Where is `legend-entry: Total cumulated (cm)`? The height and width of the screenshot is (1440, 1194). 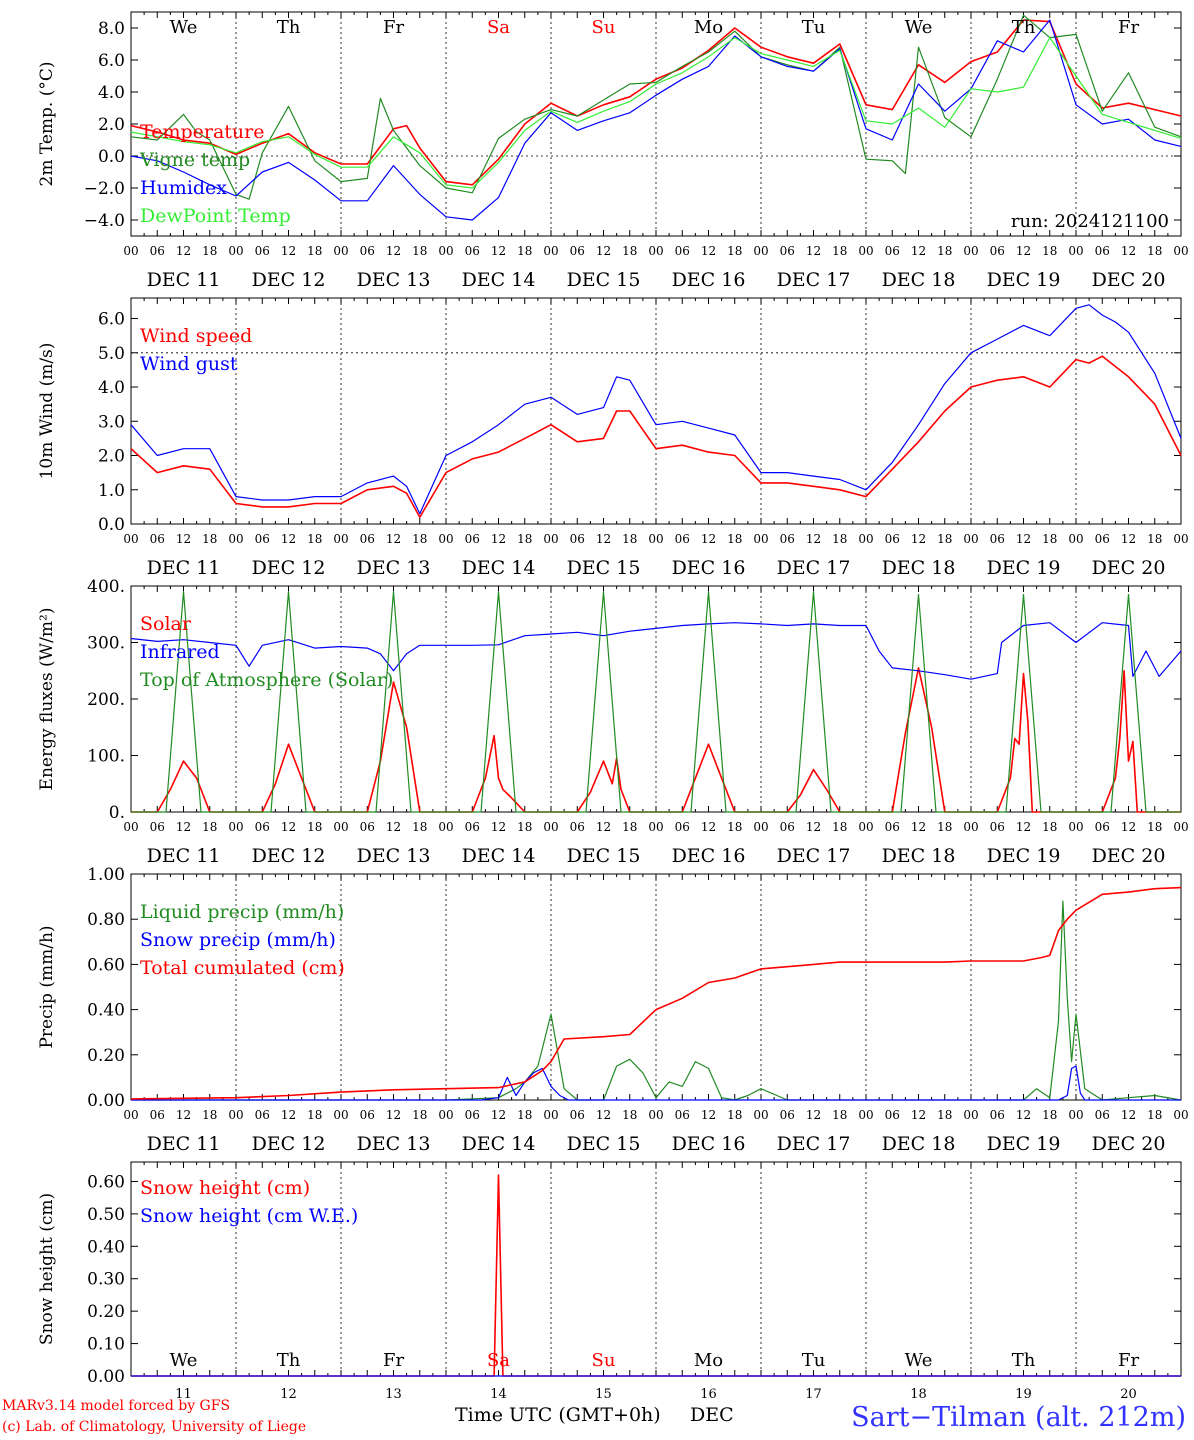 legend-entry: Total cumulated (cm) is located at coordinates (242, 968).